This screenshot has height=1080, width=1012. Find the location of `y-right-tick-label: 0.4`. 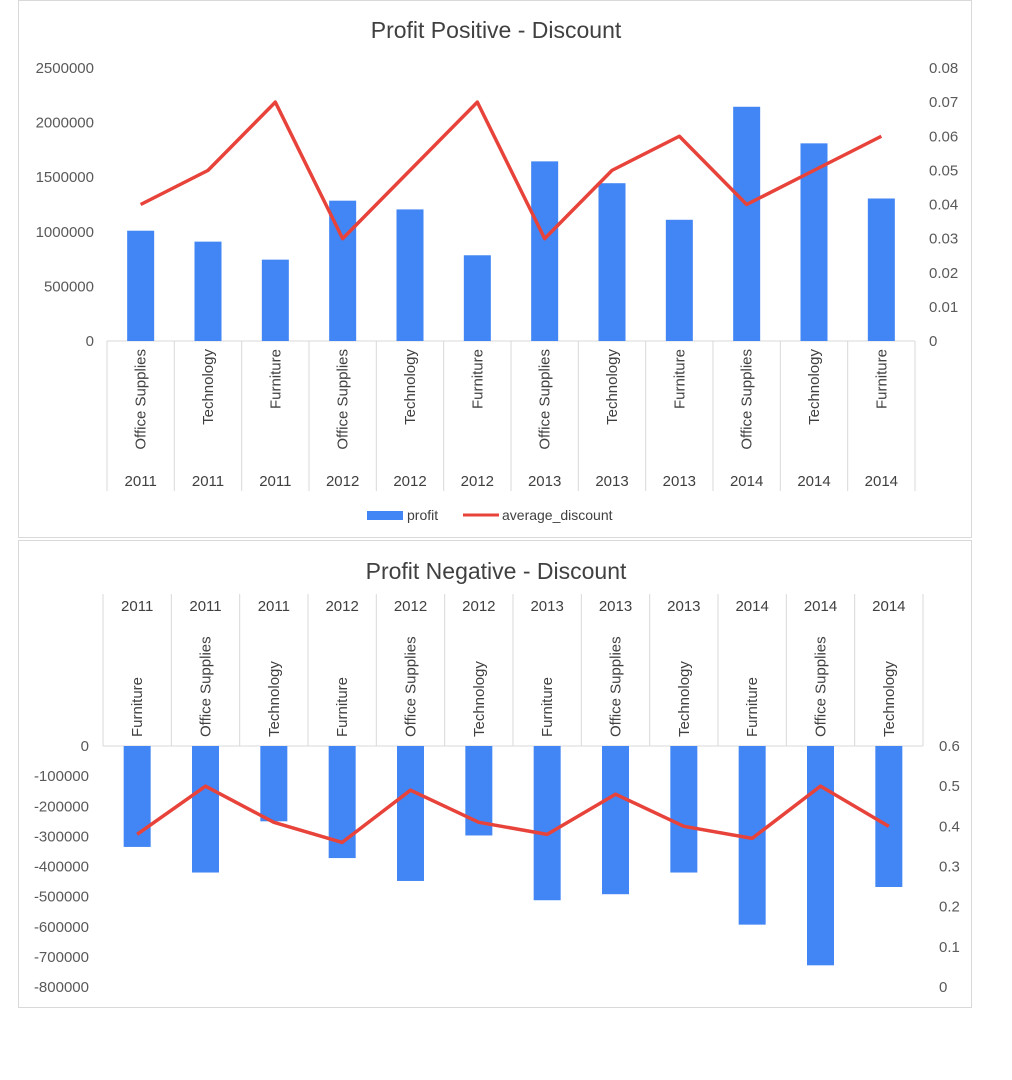

y-right-tick-label: 0.4 is located at coordinates (949, 826).